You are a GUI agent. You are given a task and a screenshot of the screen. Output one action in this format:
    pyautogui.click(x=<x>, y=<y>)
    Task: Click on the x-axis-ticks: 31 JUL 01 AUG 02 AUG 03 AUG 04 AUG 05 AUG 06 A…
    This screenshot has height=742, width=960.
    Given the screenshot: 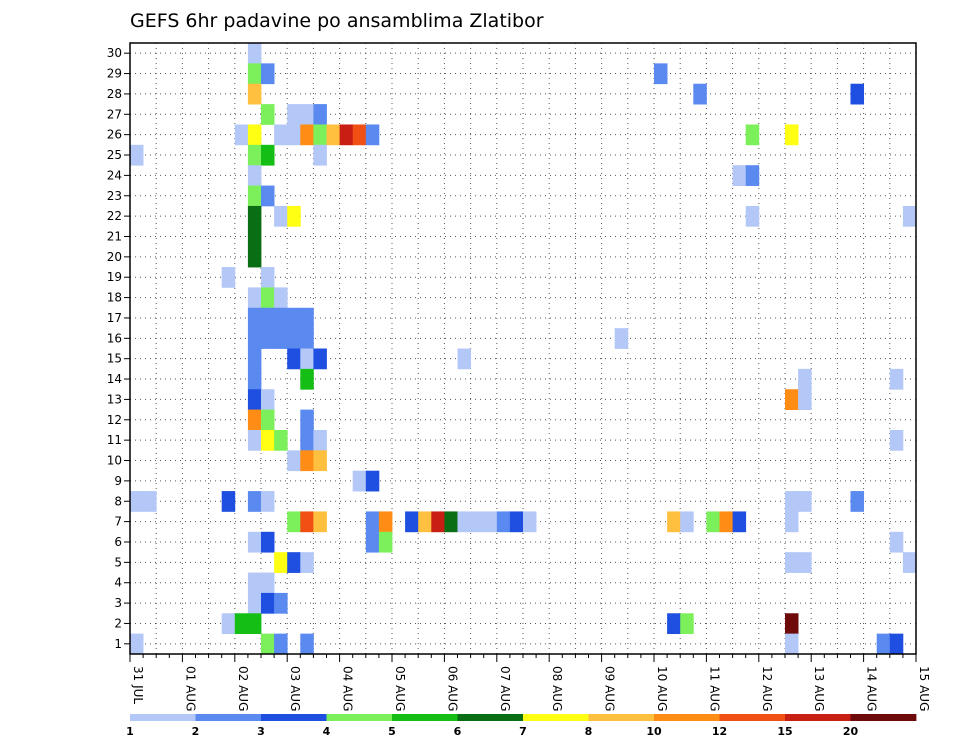 What is the action you would take?
    pyautogui.click(x=530, y=682)
    